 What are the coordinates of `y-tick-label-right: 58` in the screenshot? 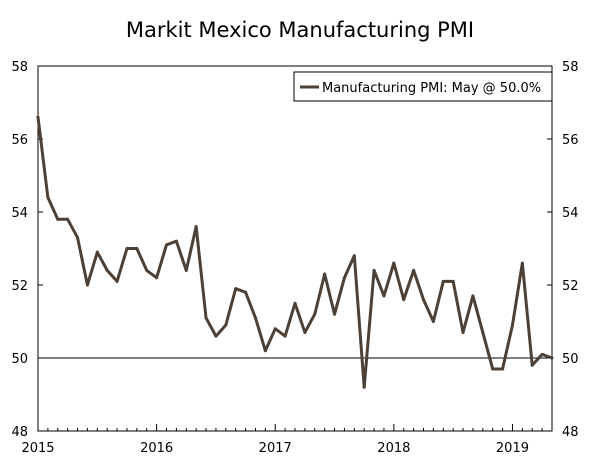 It's located at (570, 67).